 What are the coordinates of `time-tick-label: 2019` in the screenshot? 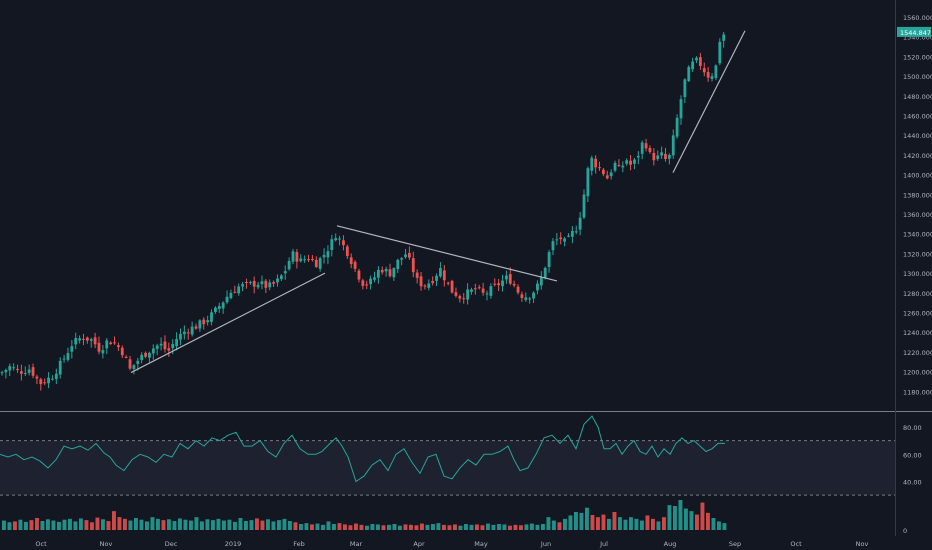 It's located at (233, 544).